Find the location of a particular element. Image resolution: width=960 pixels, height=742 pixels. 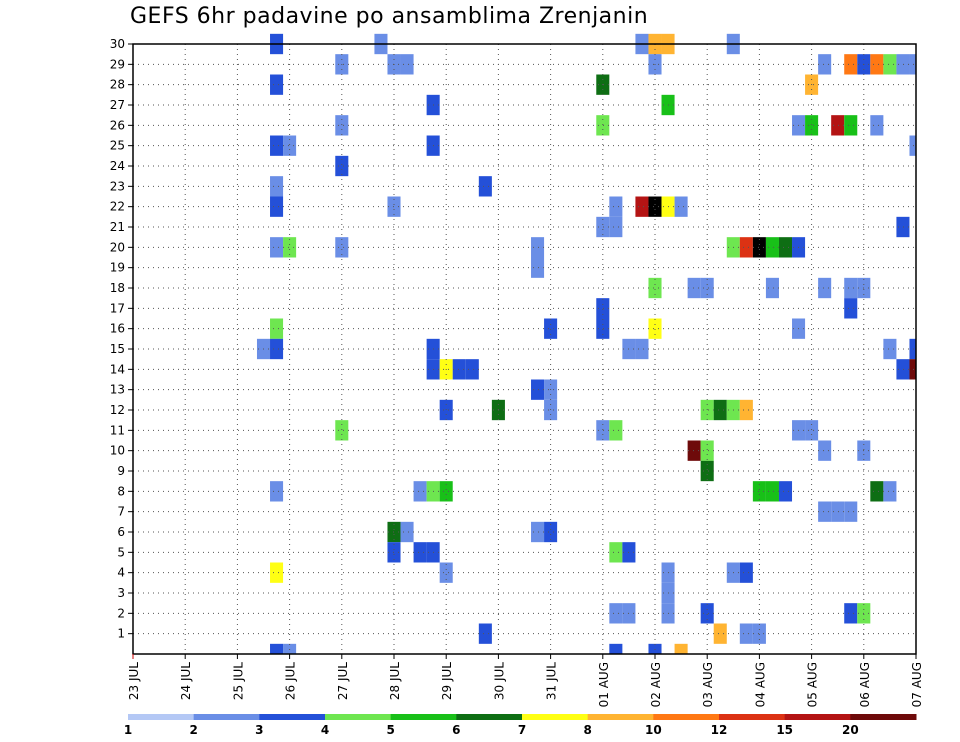

x-tick-label: 02 AUG is located at coordinates (656, 684).